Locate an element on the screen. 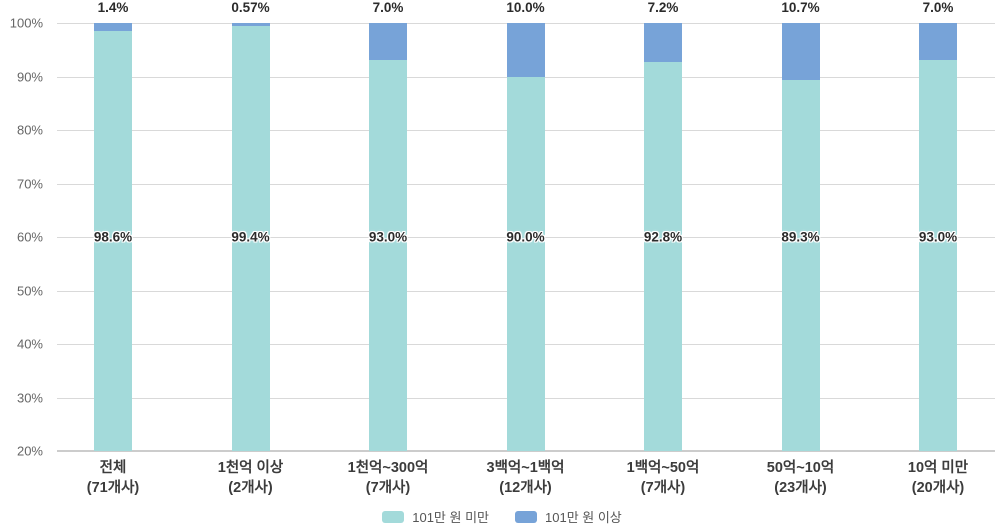  category-company-count: (20개사) is located at coordinates (938, 488).